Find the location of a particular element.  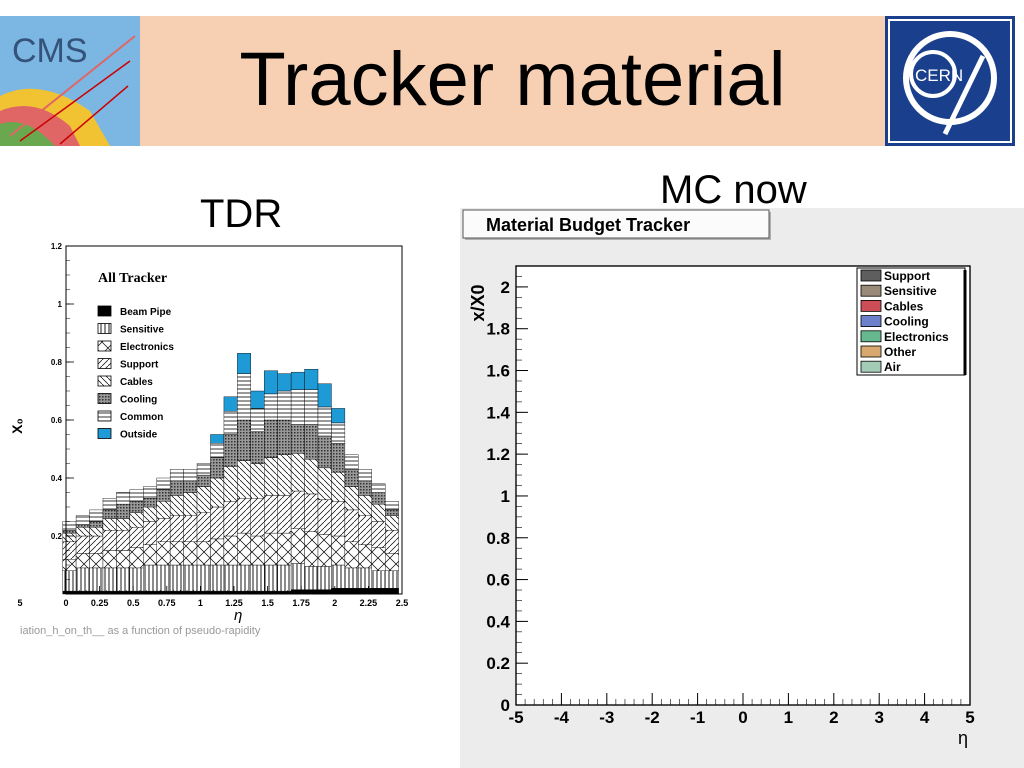

tdr-x-tick-label: 0.5 is located at coordinates (133, 603).